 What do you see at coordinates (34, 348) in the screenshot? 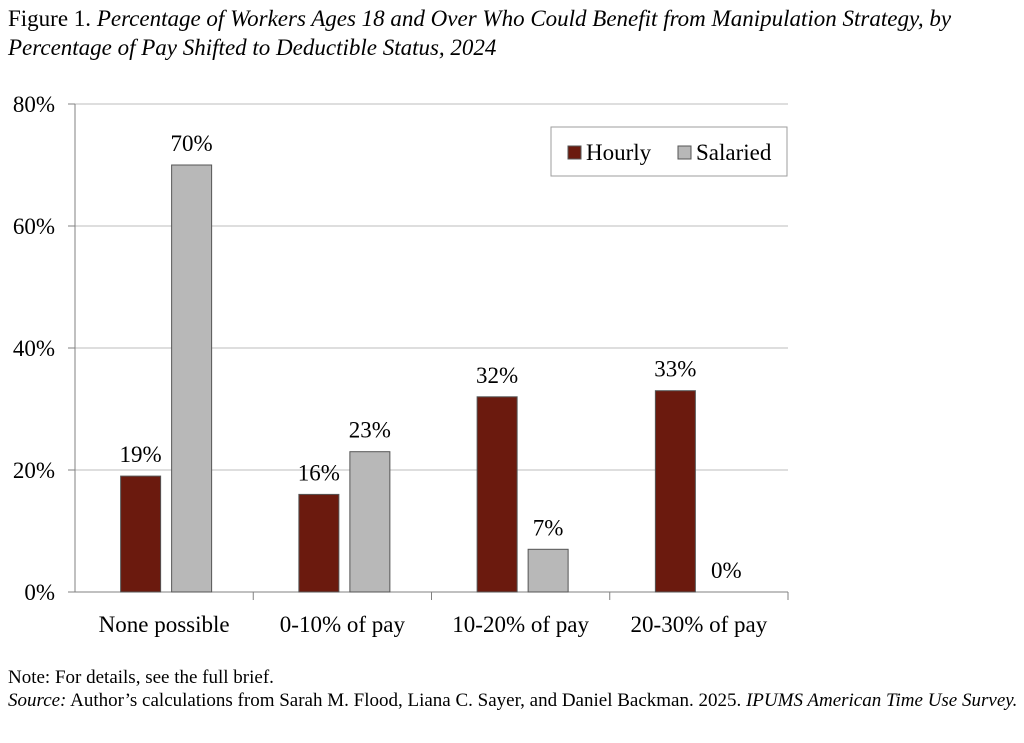
I see `y-tick-label: 40%` at bounding box center [34, 348].